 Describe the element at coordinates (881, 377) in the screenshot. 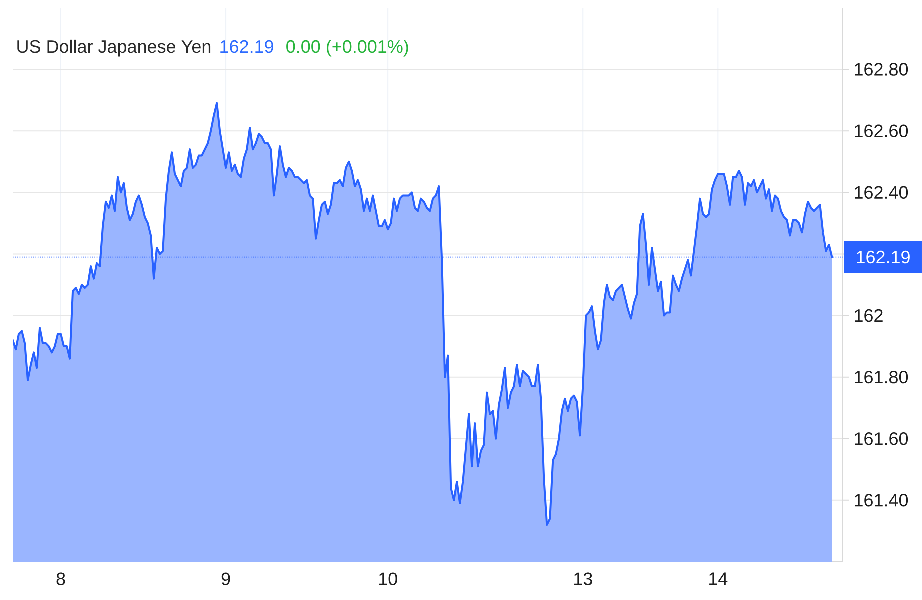

I see `y-tick-label: 161.80` at that location.